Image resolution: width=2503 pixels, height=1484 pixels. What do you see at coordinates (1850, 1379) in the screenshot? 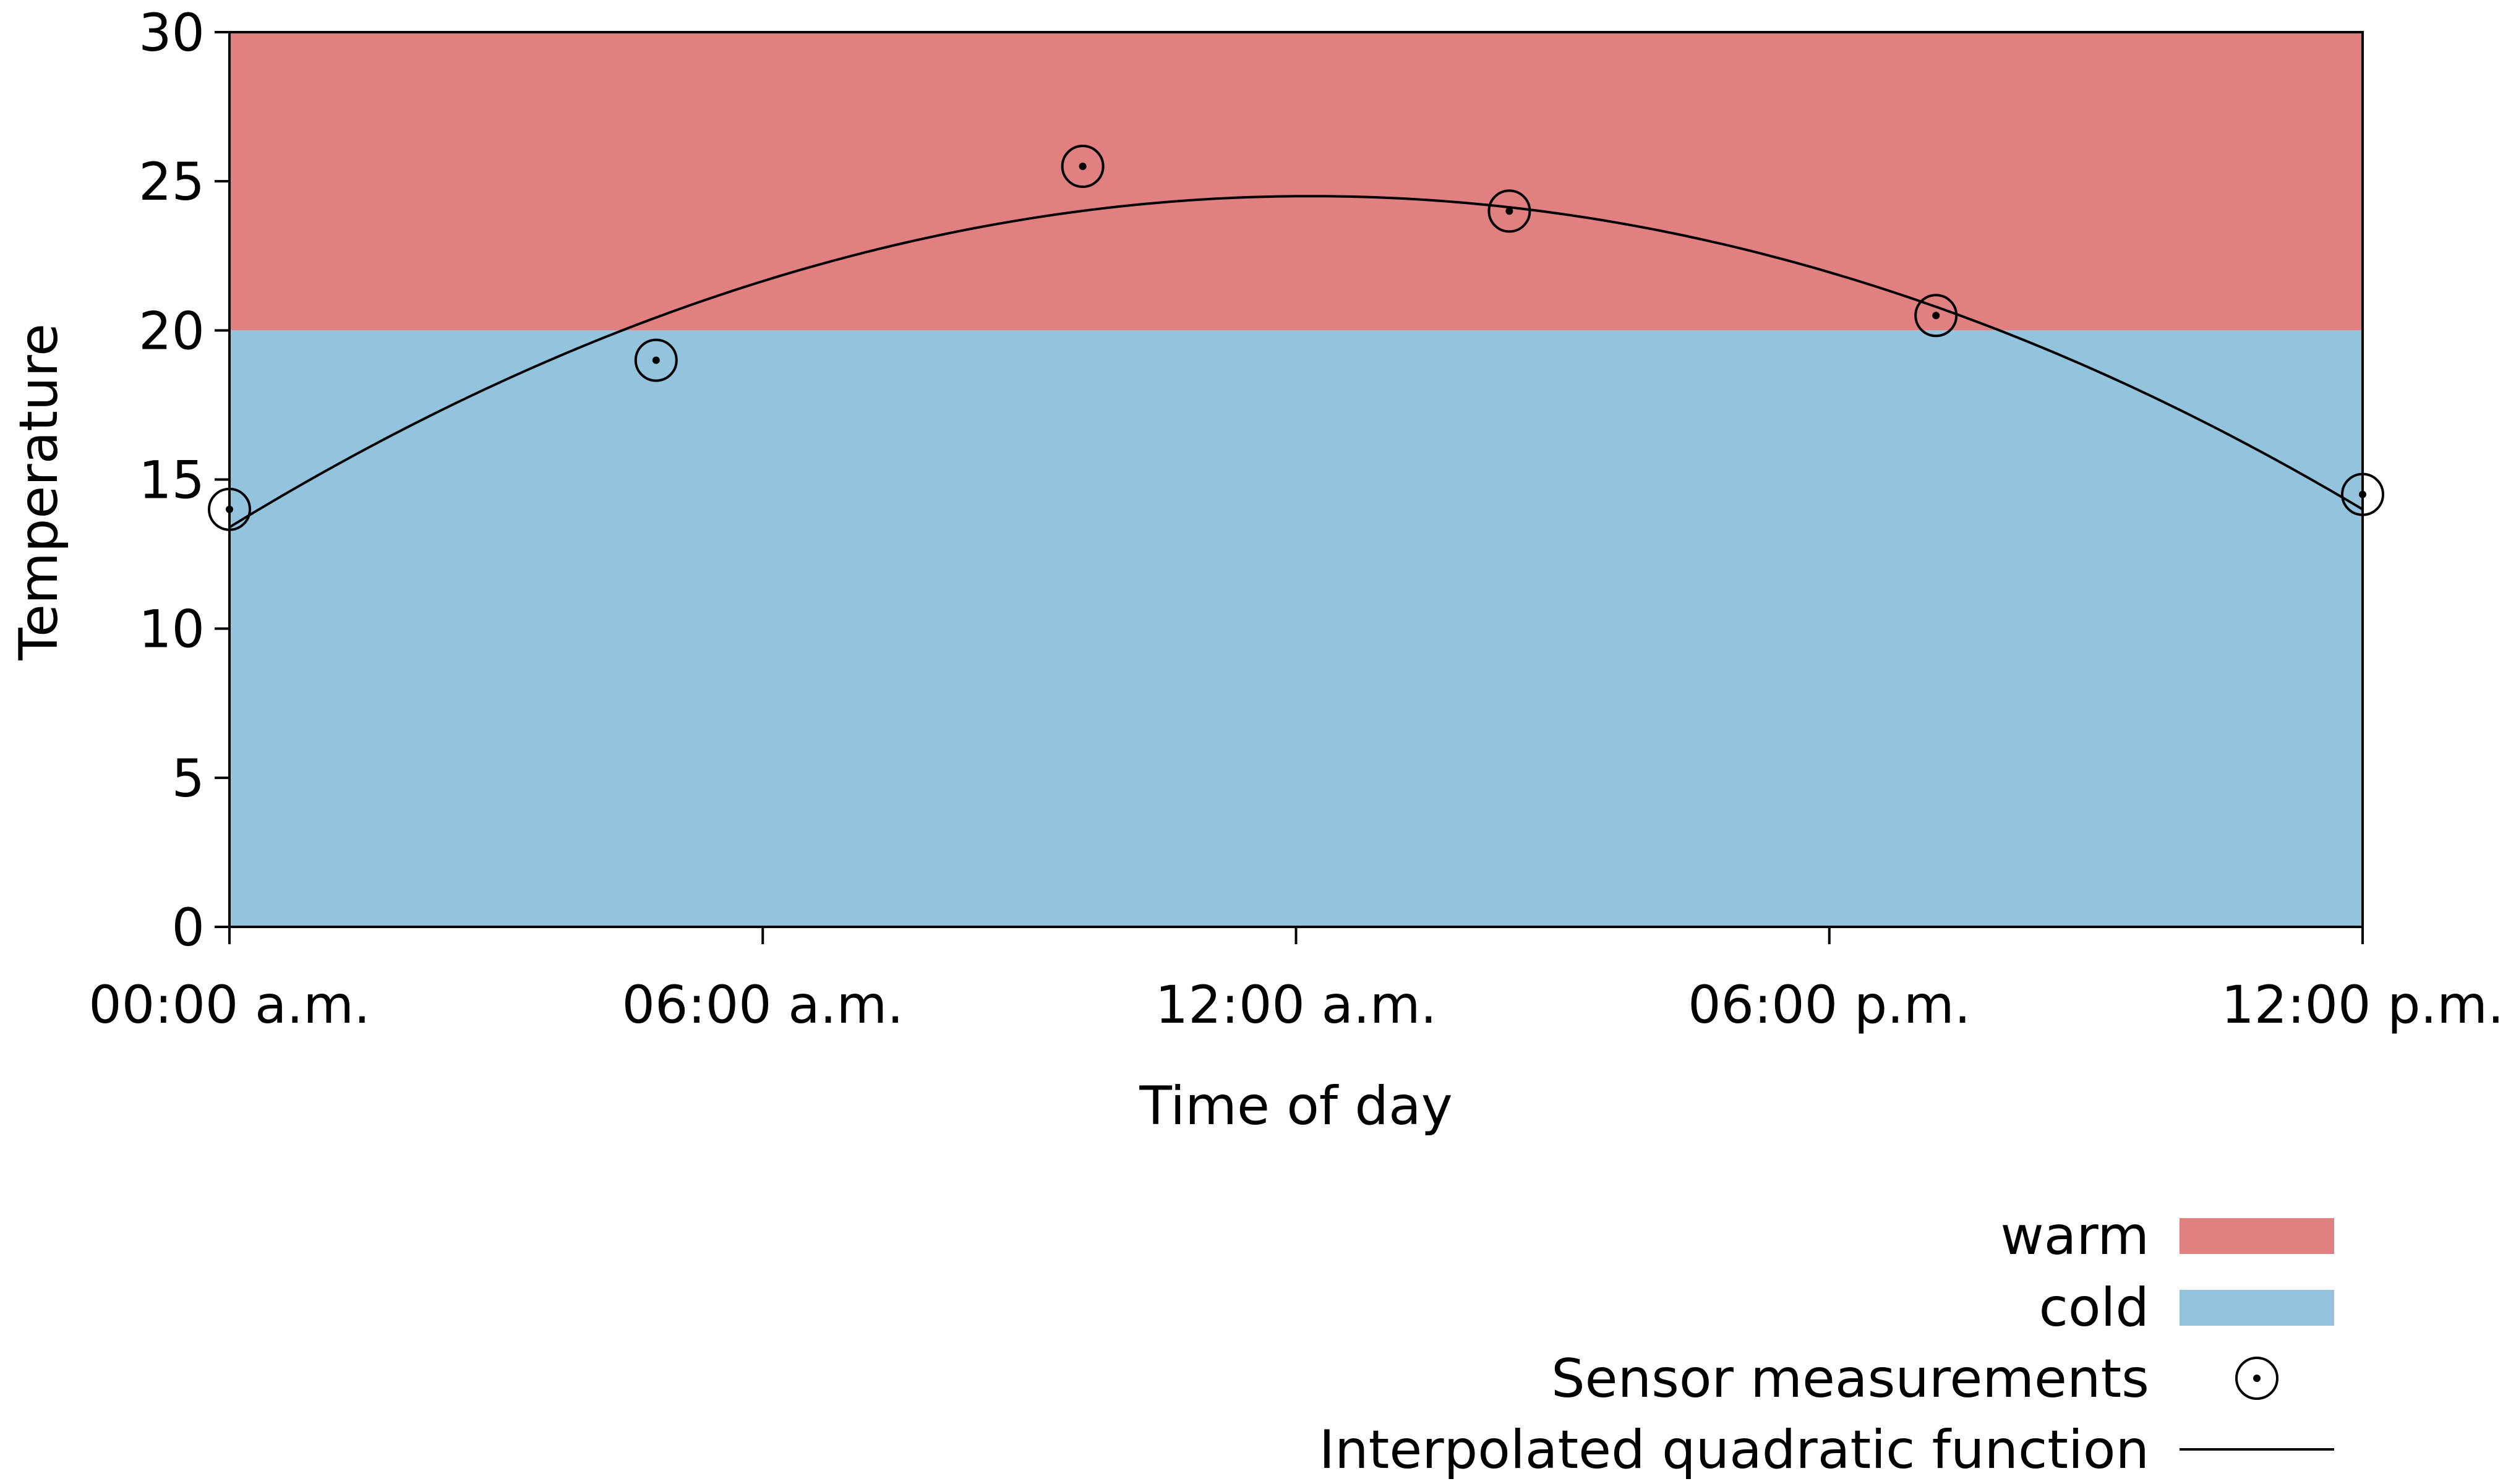
I see `legend-label: Sensor measurements` at bounding box center [1850, 1379].